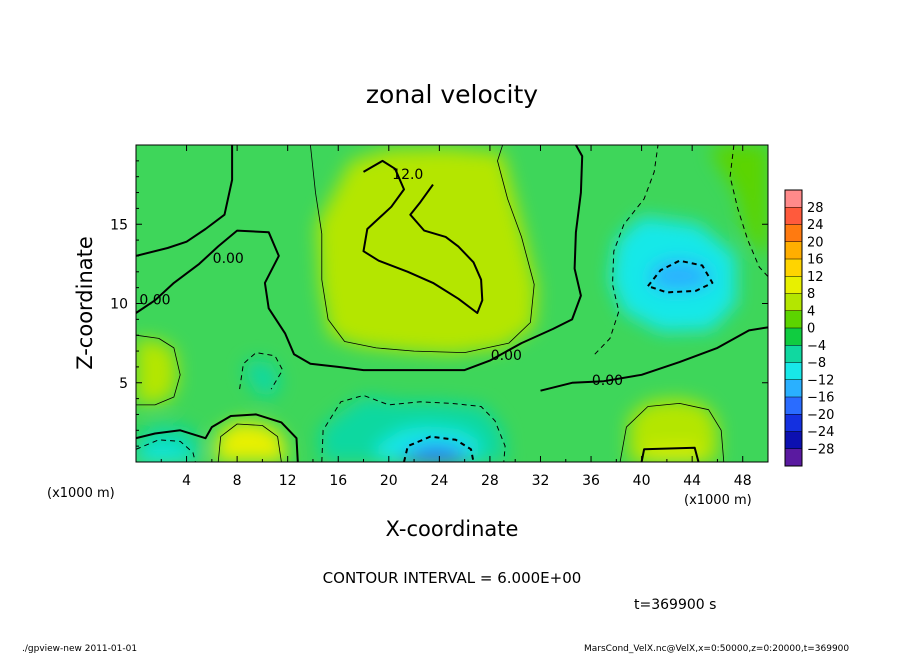 The image size is (904, 659). I want to click on surface-zero-left, so click(217, 437).